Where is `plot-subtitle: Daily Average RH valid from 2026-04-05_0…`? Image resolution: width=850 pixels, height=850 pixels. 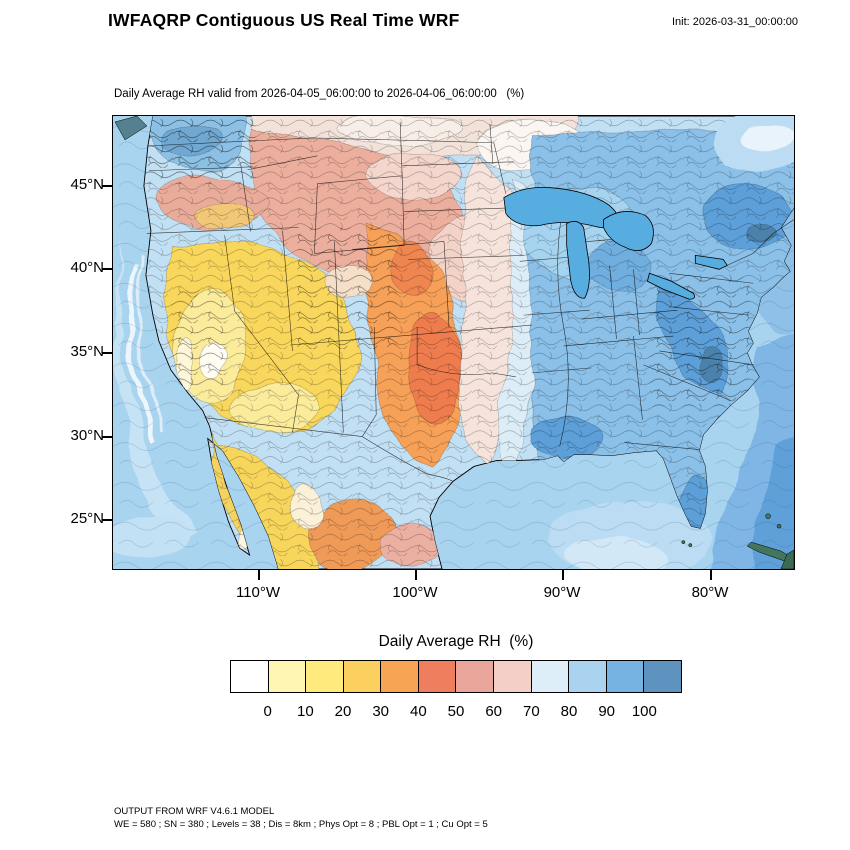
plot-subtitle: Daily Average RH valid from 2026-04-05_0… is located at coordinates (319, 94).